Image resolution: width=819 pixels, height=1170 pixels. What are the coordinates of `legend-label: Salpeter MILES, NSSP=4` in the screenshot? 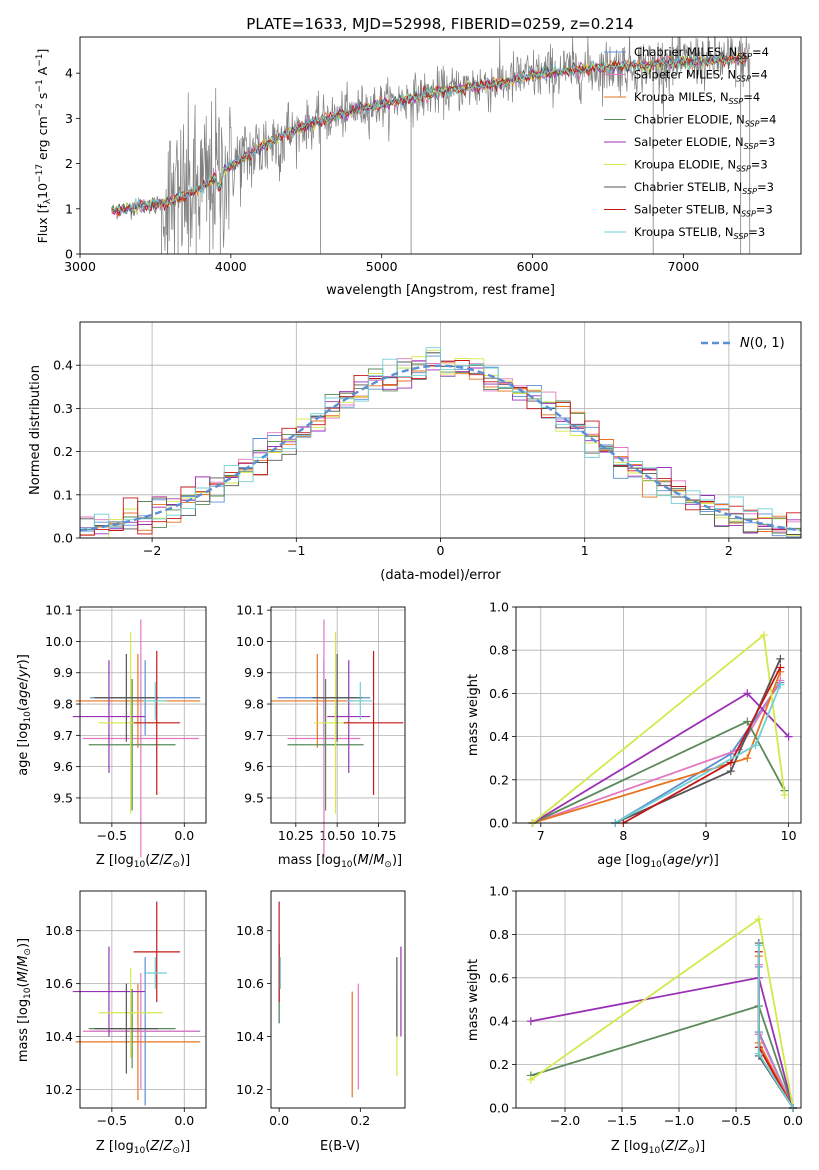 It's located at (701, 76).